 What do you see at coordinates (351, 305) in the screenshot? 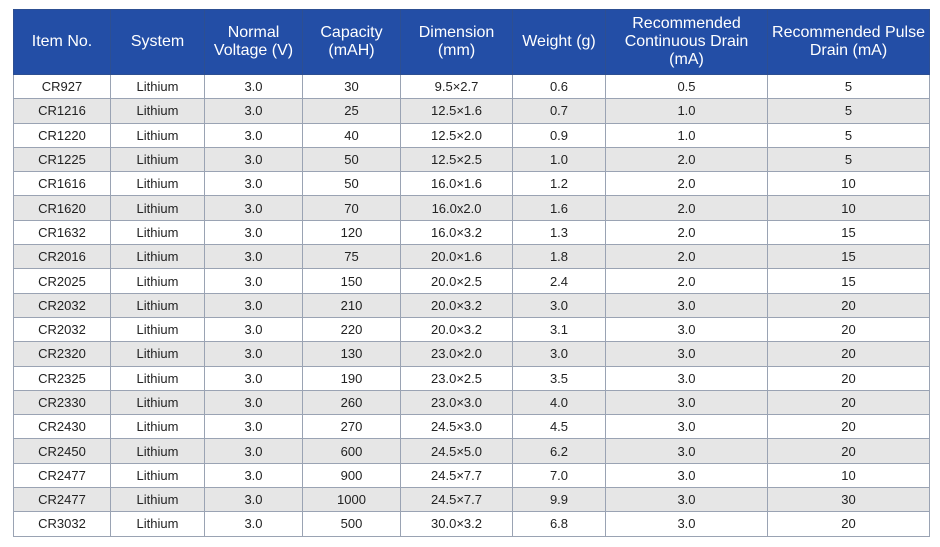
I see `cell-capacity: 210` at bounding box center [351, 305].